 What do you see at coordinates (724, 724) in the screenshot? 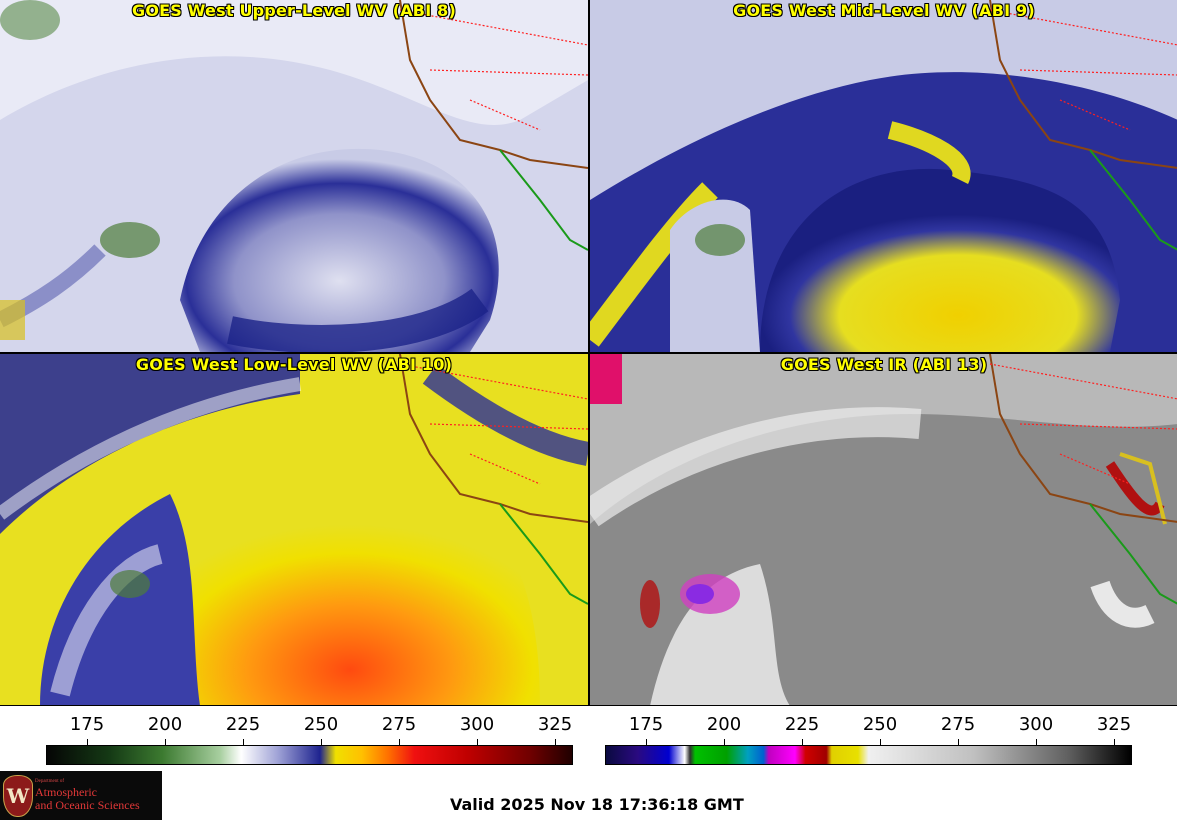
I see `ir-tick-label: 200` at bounding box center [724, 724].